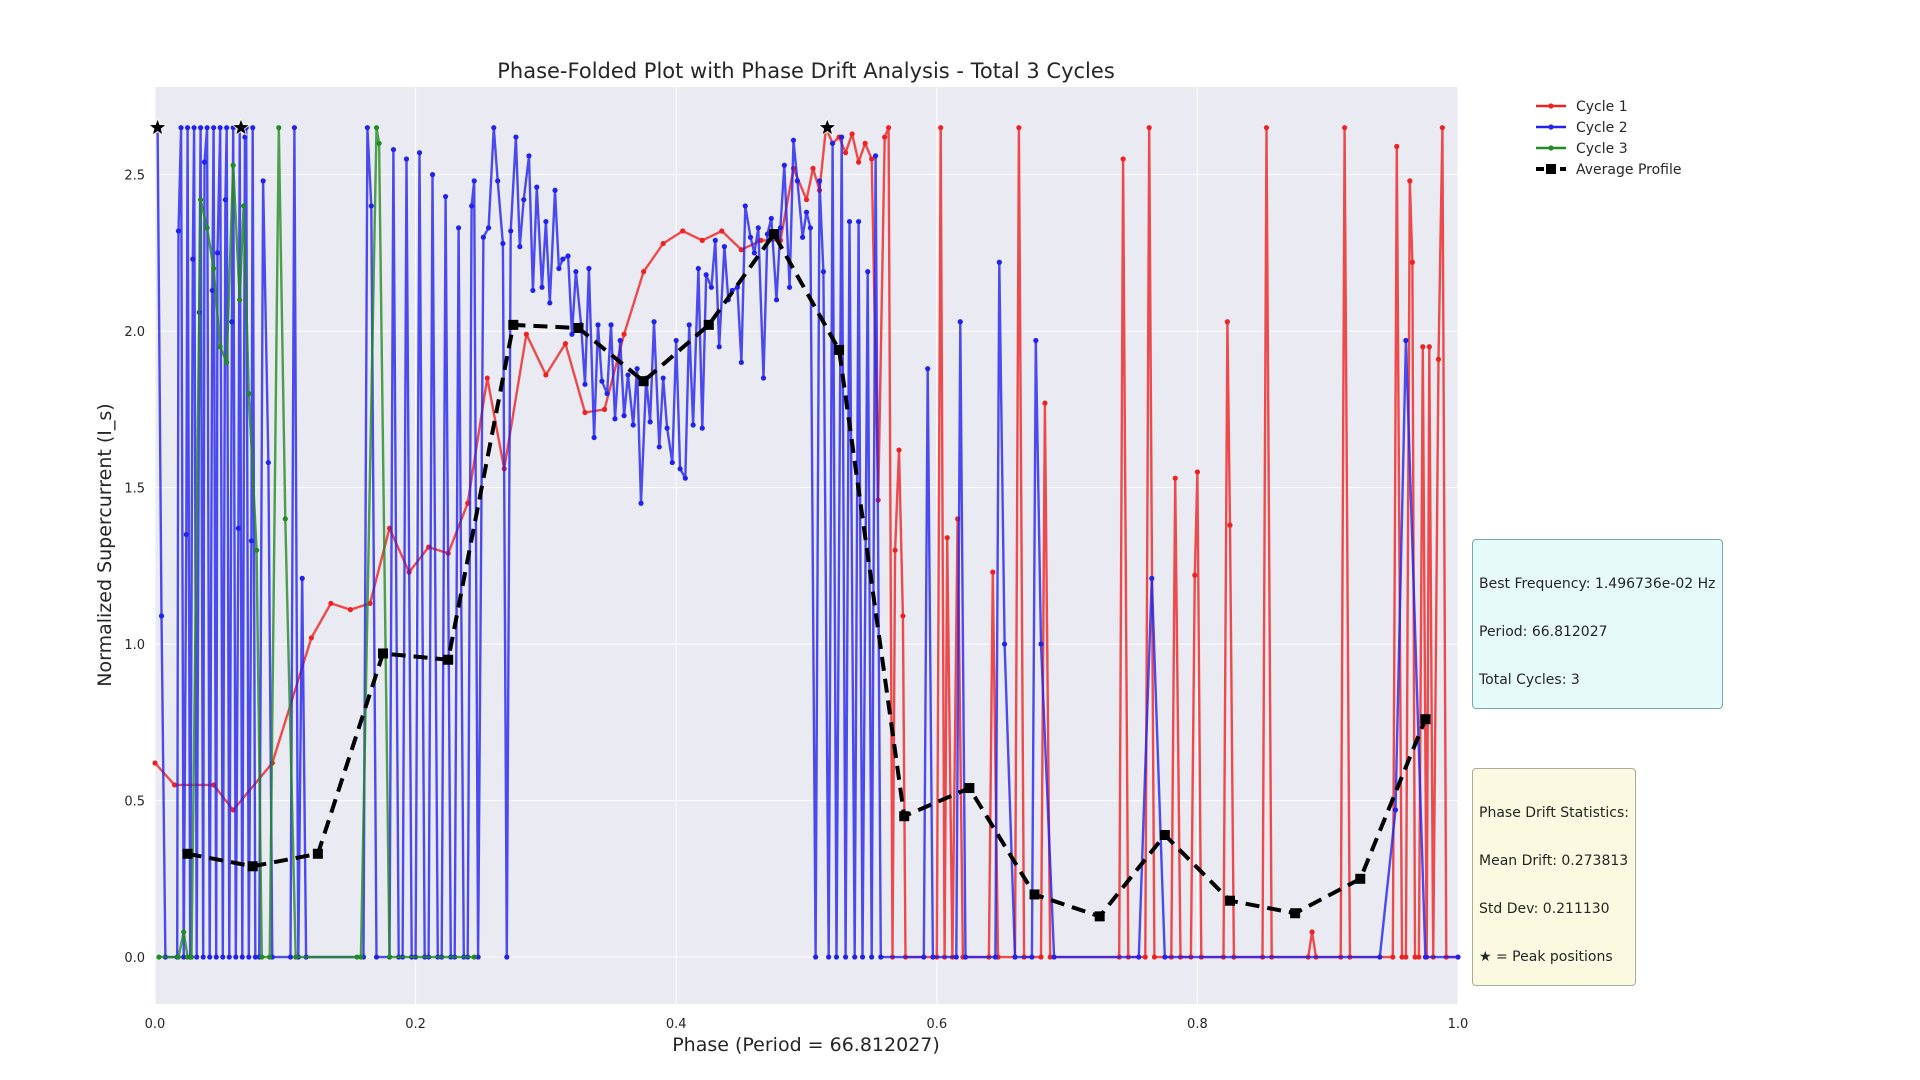  Describe the element at coordinates (155, 1024) in the screenshot. I see `x-tick-label: 0.0` at that location.